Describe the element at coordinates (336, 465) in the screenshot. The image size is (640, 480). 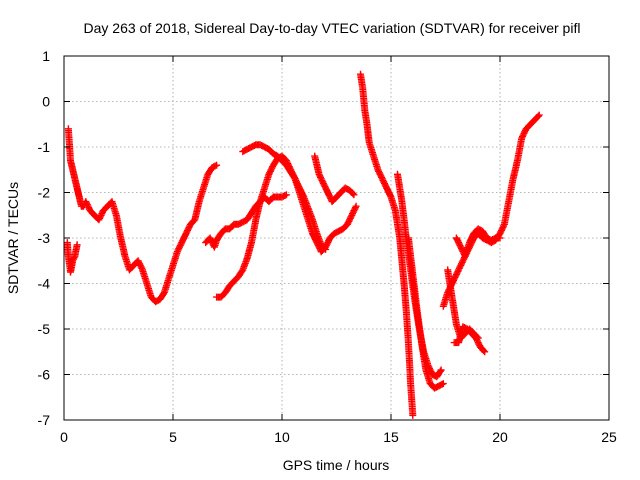
I see `x-axis-label: GPS time / hours` at that location.